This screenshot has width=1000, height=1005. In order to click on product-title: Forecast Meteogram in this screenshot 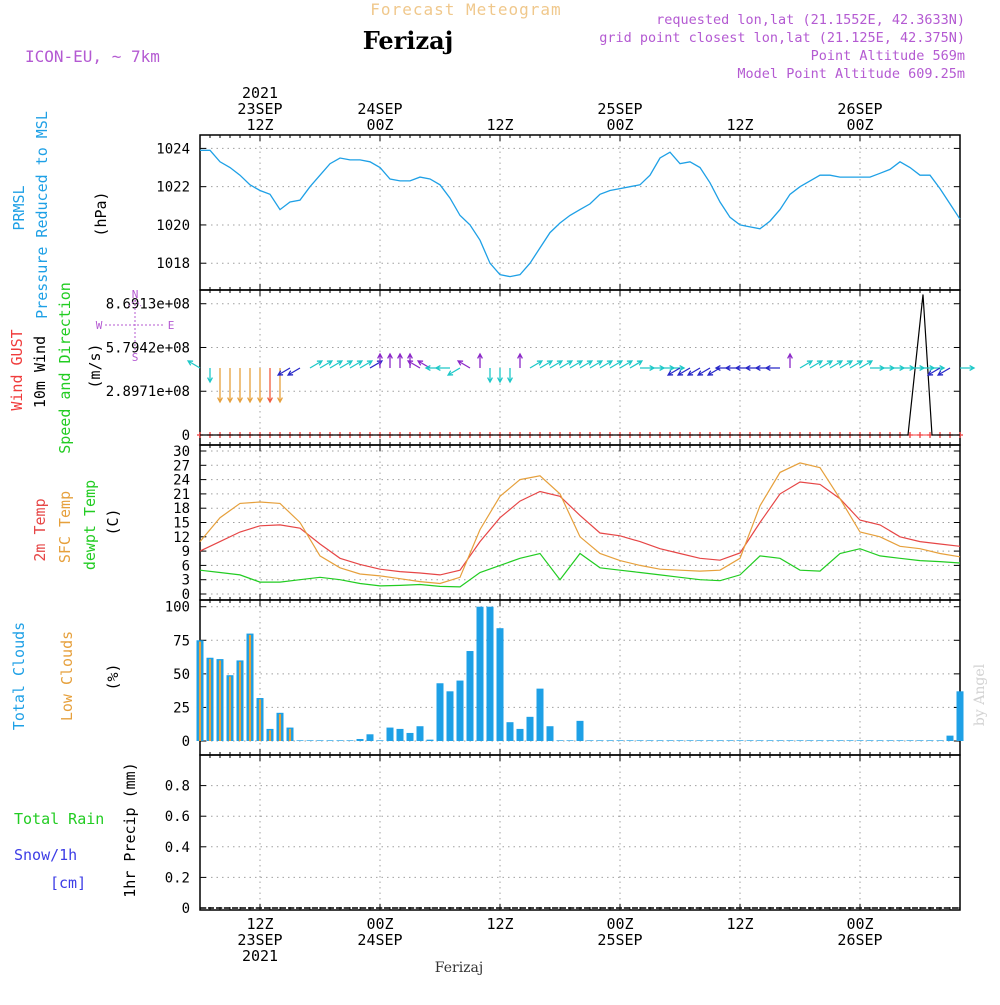, I will do `click(465, 9)`.